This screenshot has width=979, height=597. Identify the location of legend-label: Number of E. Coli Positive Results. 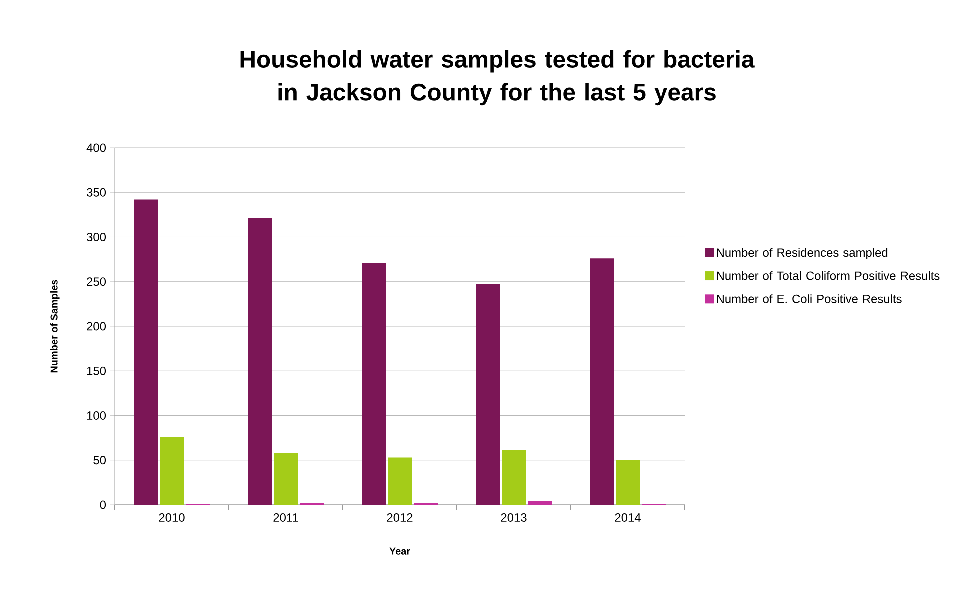
(809, 299).